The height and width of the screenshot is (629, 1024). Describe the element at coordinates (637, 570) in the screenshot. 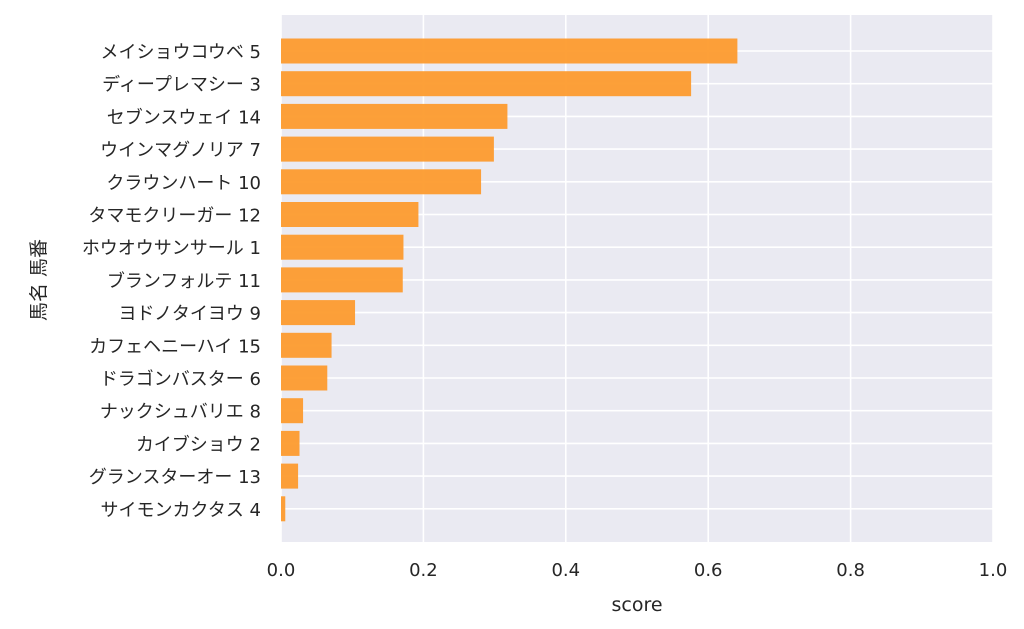

I see `x-tick-labels: 0.0 0.2 0.4 0.6 0.8 1.0` at that location.